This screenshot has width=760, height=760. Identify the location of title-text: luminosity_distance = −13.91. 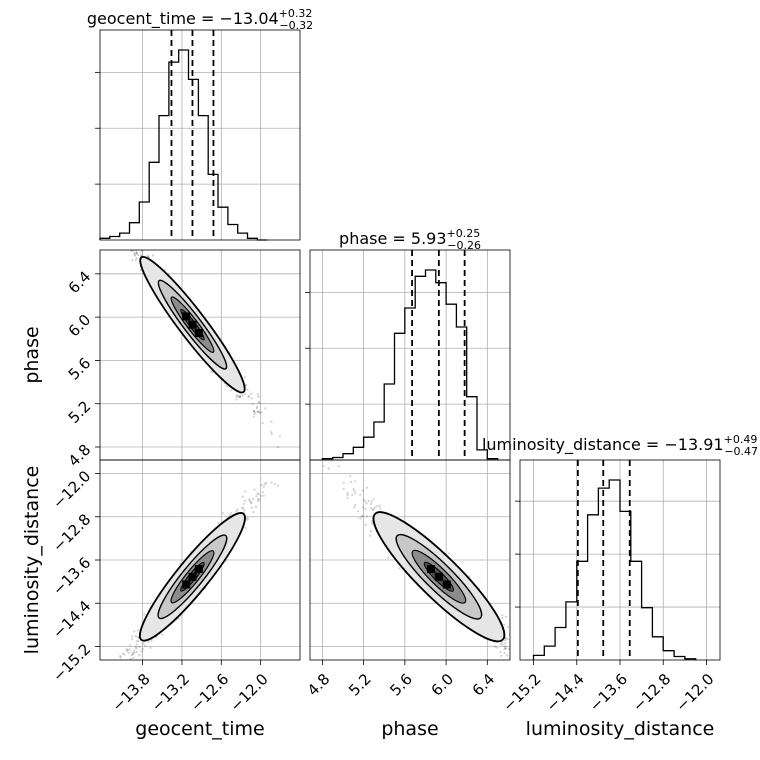
(603, 445).